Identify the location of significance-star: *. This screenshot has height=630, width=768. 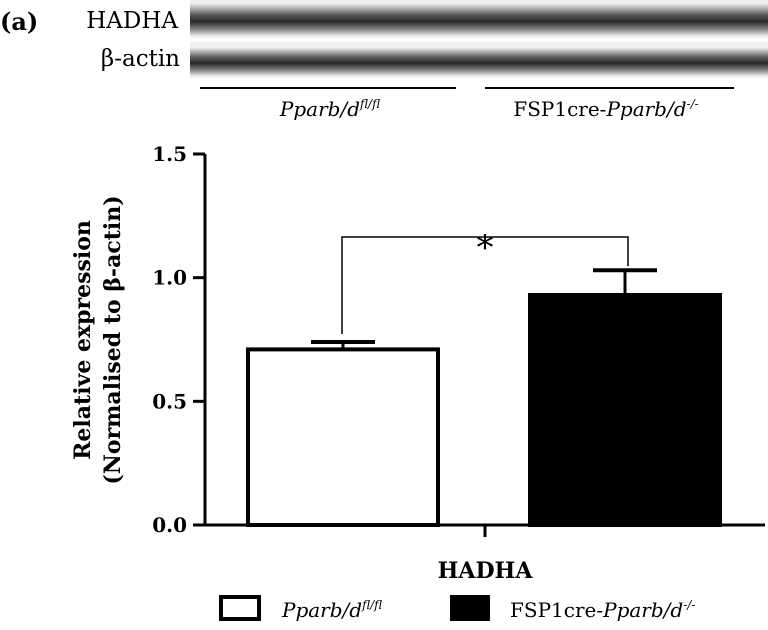
(485, 248).